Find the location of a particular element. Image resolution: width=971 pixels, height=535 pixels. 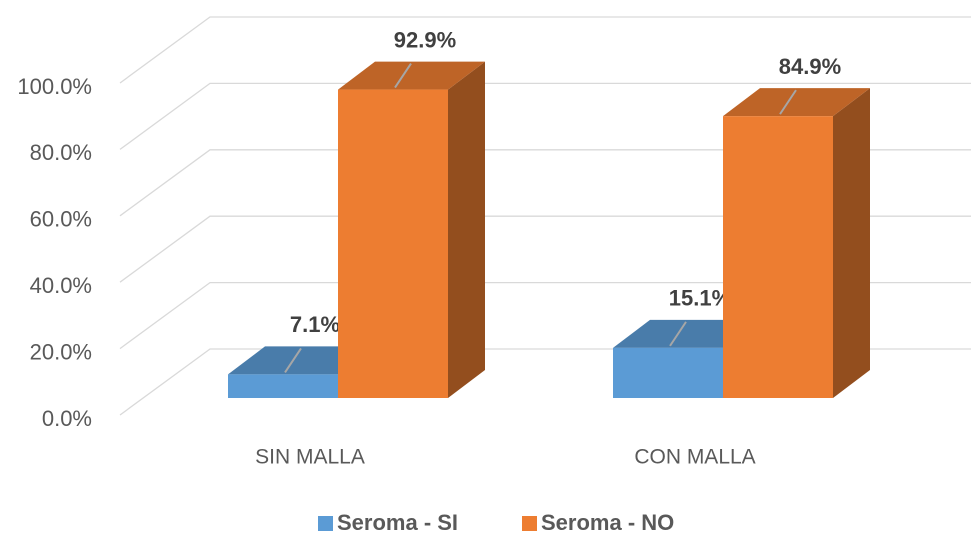

x-tick-label: SIN MALLA is located at coordinates (310, 457).